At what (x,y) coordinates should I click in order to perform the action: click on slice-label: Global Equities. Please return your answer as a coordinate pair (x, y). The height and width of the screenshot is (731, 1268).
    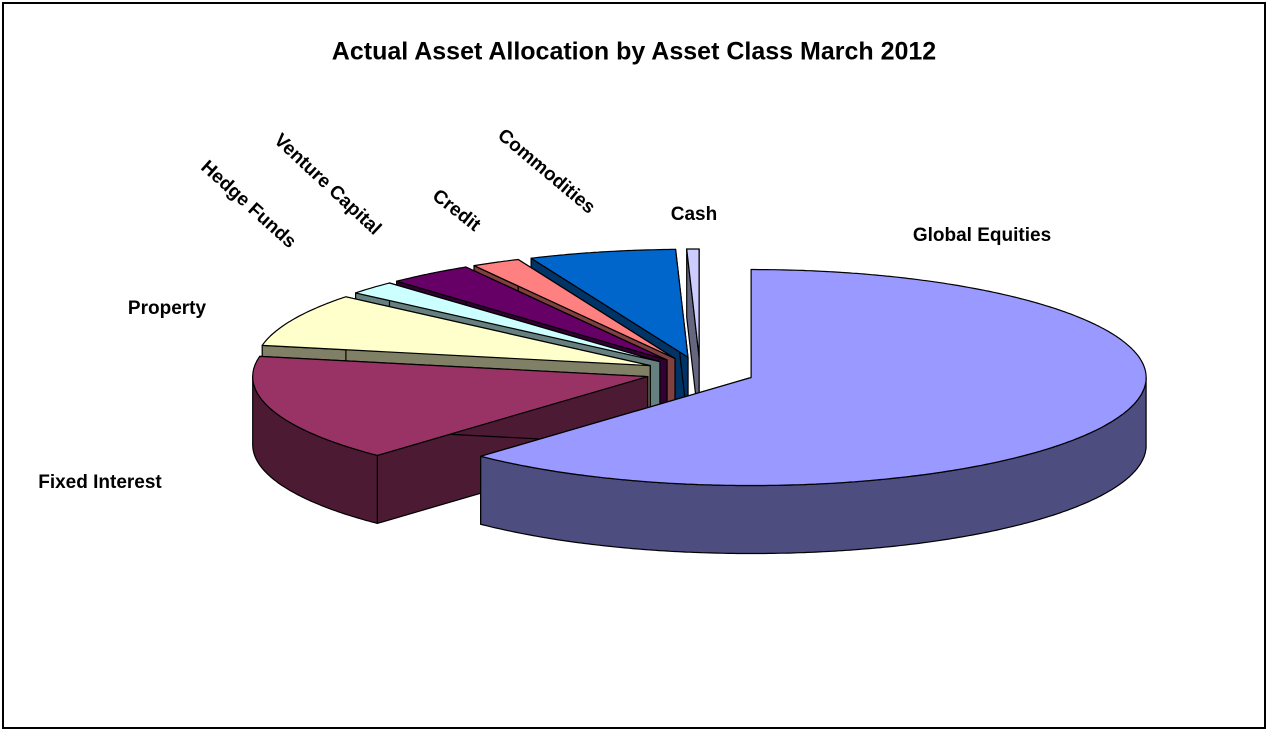
    Looking at the image, I should click on (982, 235).